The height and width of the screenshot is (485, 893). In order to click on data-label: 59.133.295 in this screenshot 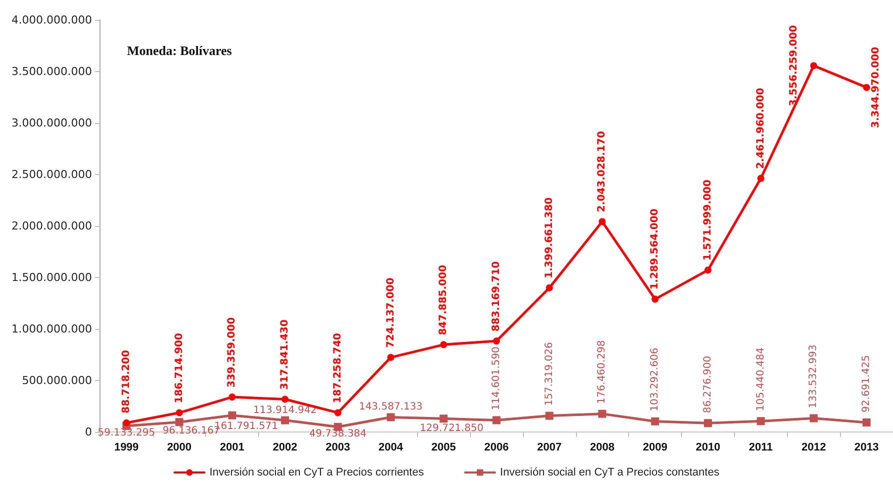, I will do `click(127, 432)`.